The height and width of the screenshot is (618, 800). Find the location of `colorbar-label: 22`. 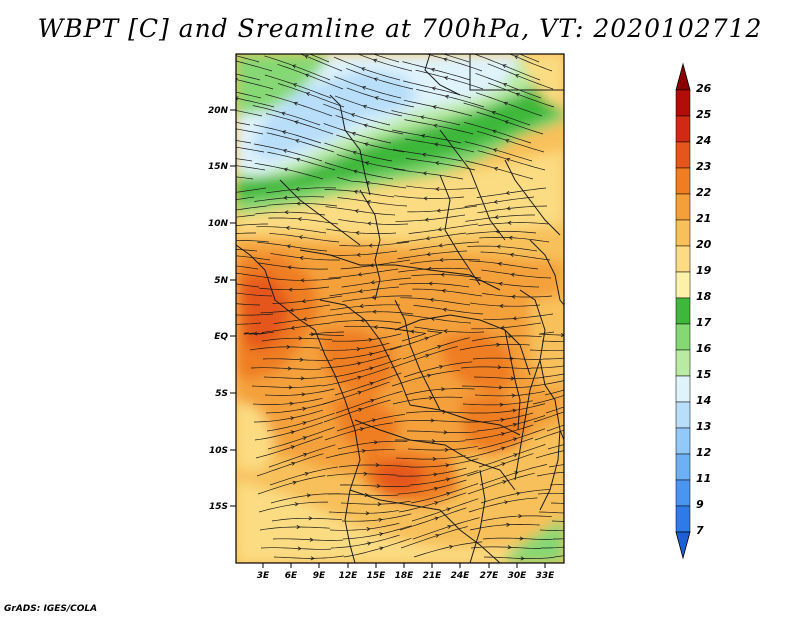

colorbar-label: 22 is located at coordinates (704, 192).